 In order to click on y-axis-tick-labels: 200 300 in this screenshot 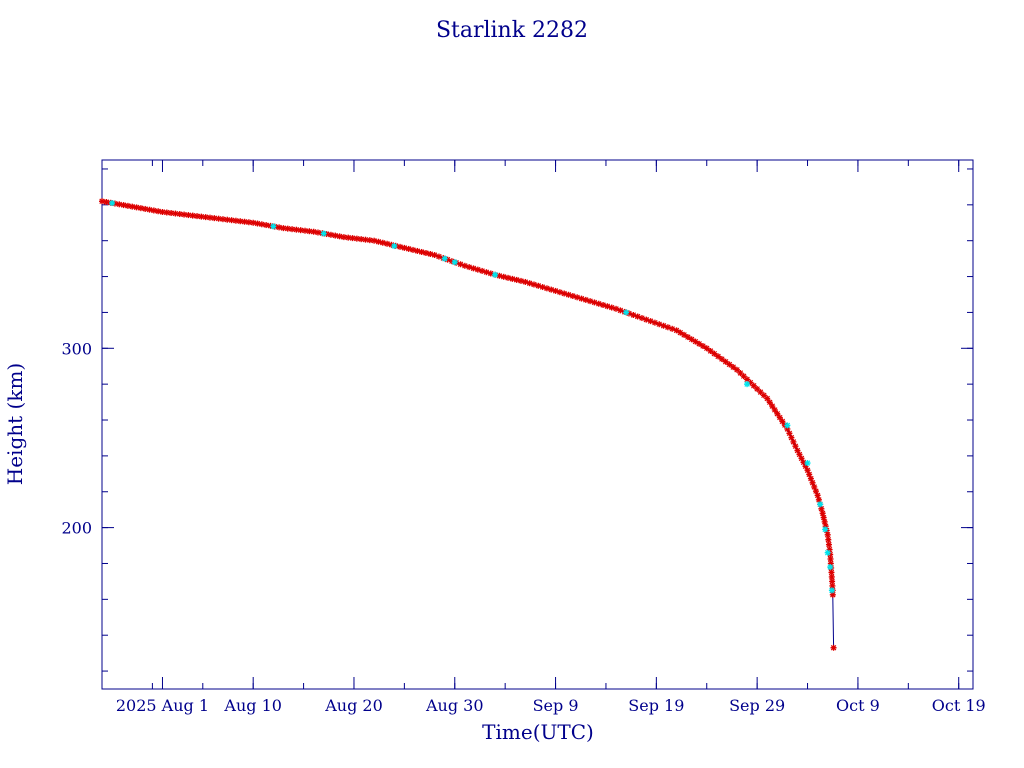, I will do `click(76, 438)`.